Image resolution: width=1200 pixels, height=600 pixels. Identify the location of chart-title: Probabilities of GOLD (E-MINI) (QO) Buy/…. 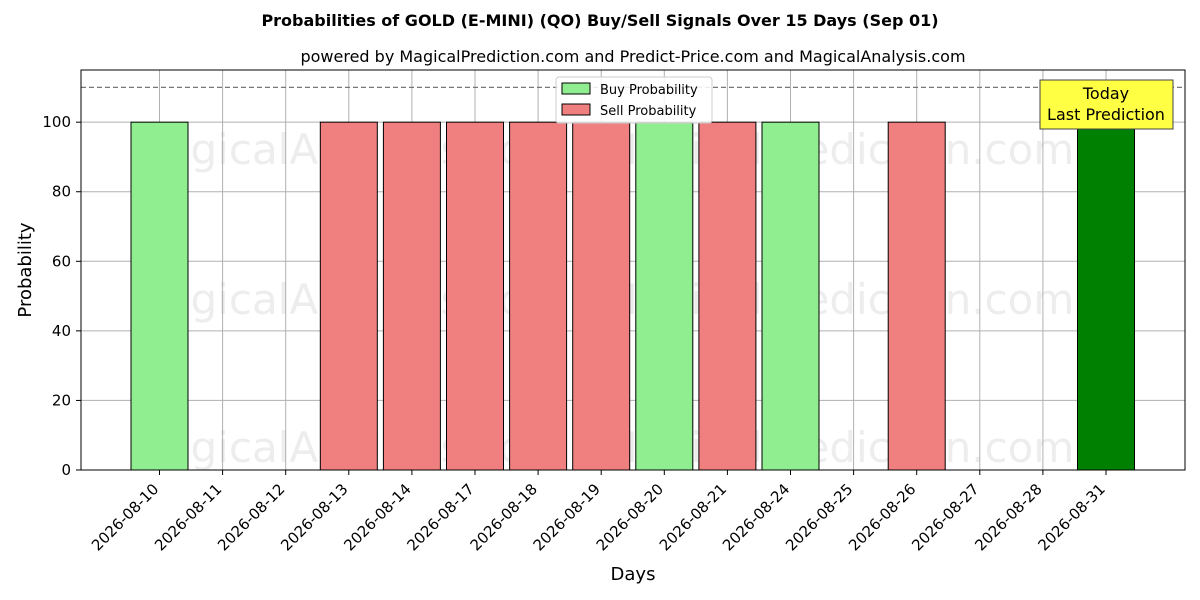
(599, 20).